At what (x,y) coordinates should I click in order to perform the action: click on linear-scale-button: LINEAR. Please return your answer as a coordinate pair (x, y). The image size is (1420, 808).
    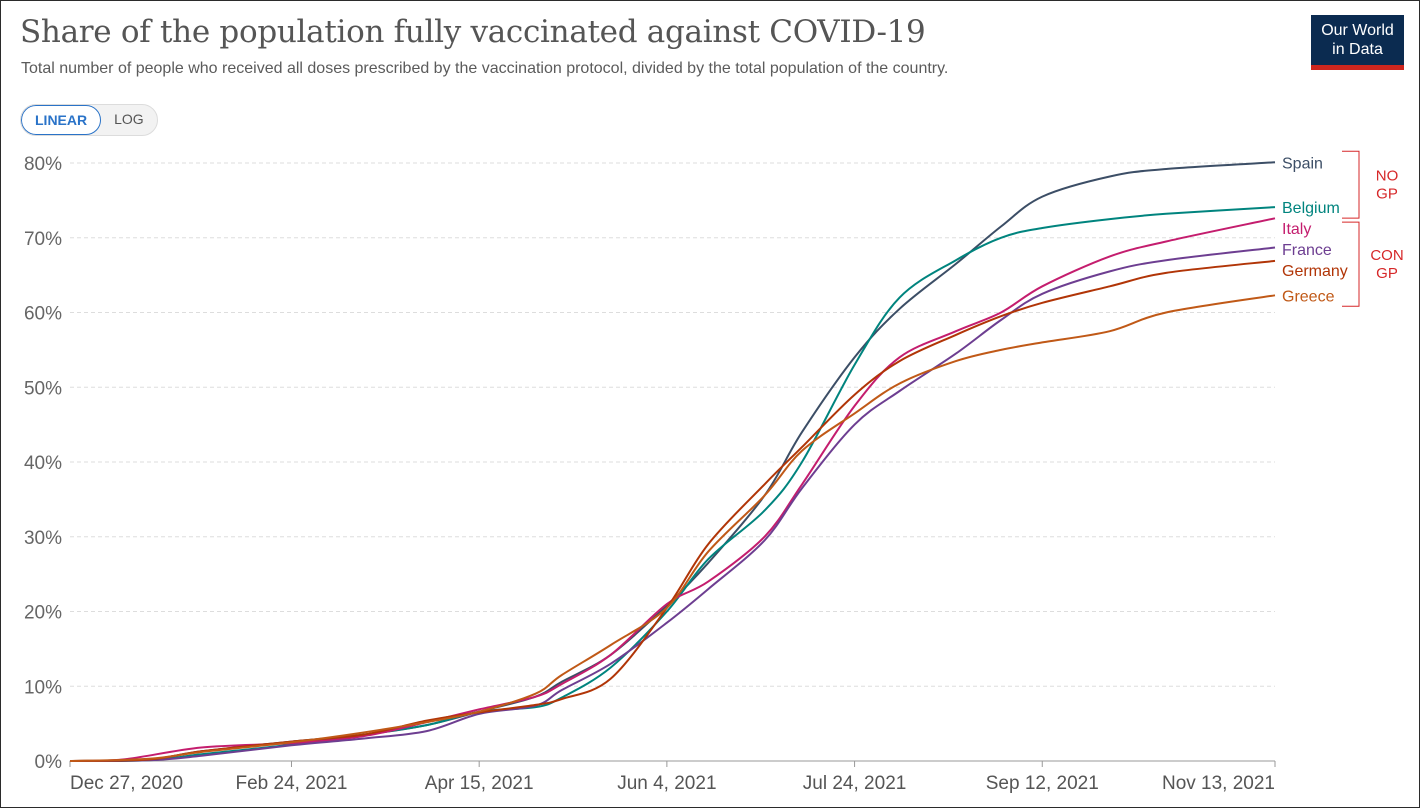
    Looking at the image, I should click on (61, 120).